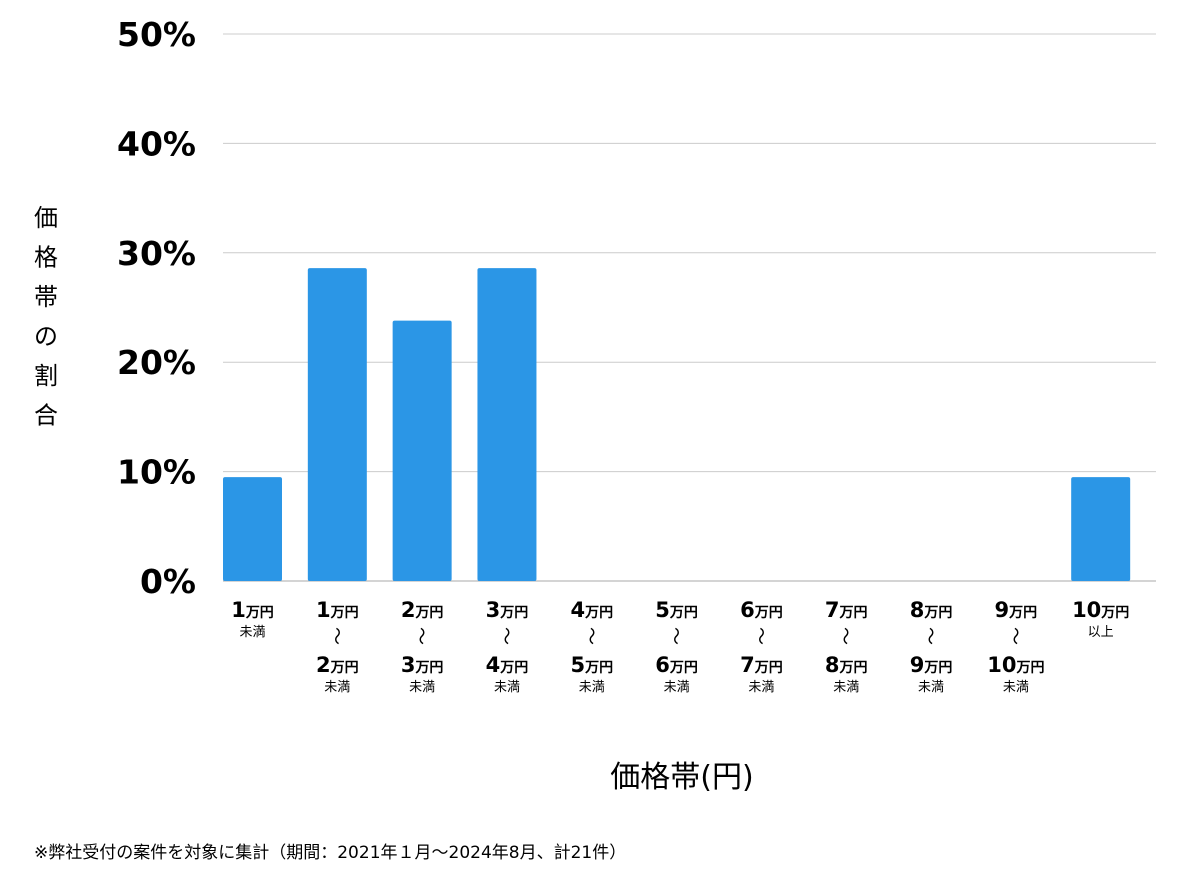 This screenshot has width=1200, height=874. What do you see at coordinates (168, 581) in the screenshot?
I see `y-tick-label: 0%` at bounding box center [168, 581].